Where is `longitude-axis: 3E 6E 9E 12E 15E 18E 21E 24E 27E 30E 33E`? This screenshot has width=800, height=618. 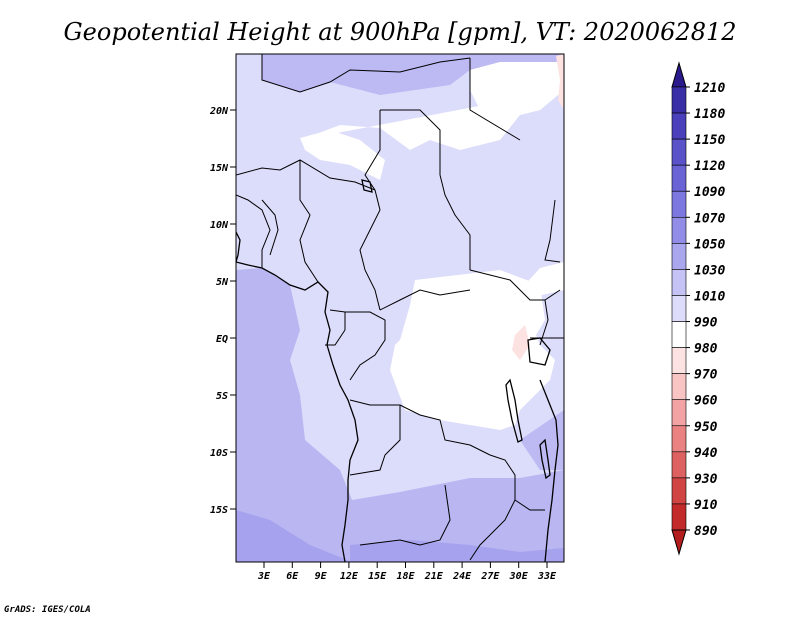
longitude-axis: 3E 6E 9E 12E 15E 18E 21E 24E 27E 30E 33E is located at coordinates (407, 572).